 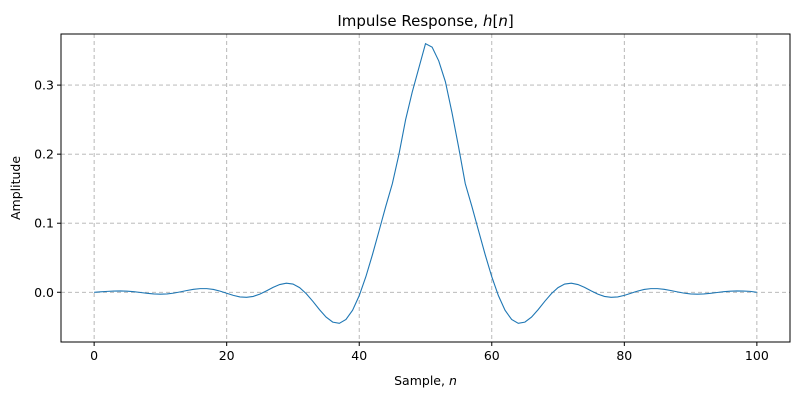 What do you see at coordinates (359, 355) in the screenshot?
I see `x-tick-label: 40` at bounding box center [359, 355].